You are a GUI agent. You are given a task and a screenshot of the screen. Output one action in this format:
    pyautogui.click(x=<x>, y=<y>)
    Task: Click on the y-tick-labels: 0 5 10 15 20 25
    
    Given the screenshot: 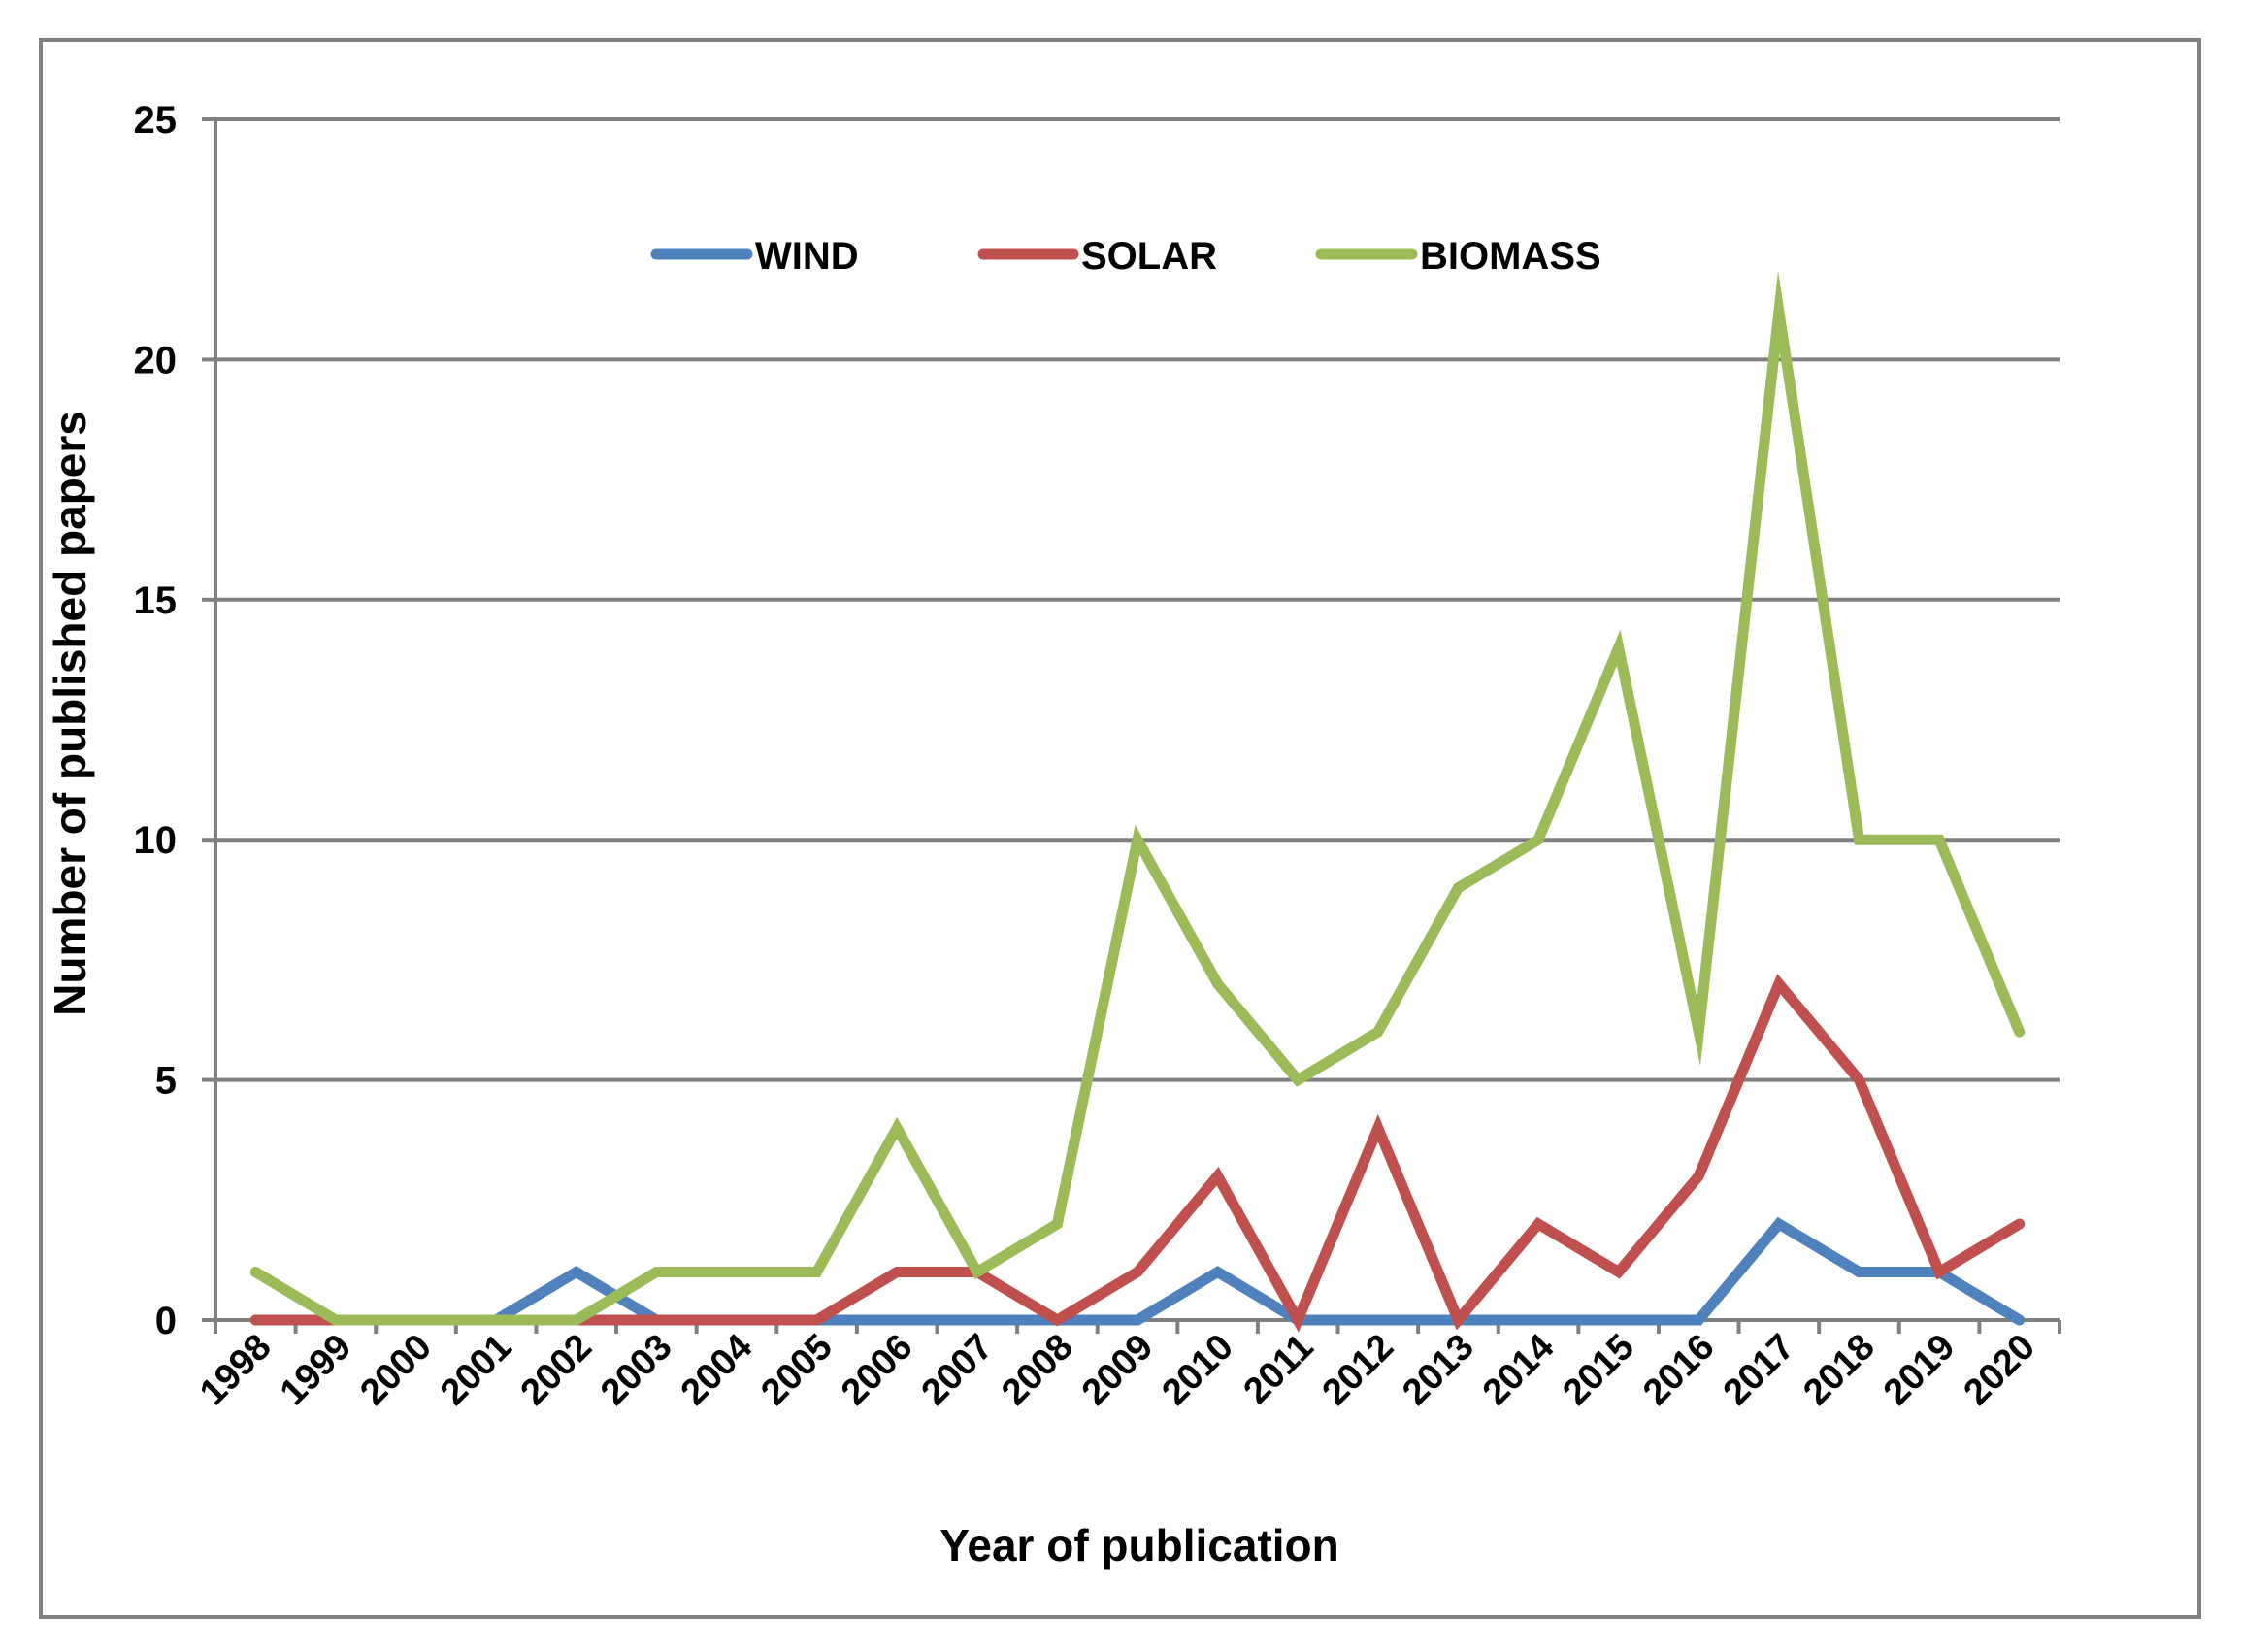 What is the action you would take?
    pyautogui.click(x=156, y=720)
    